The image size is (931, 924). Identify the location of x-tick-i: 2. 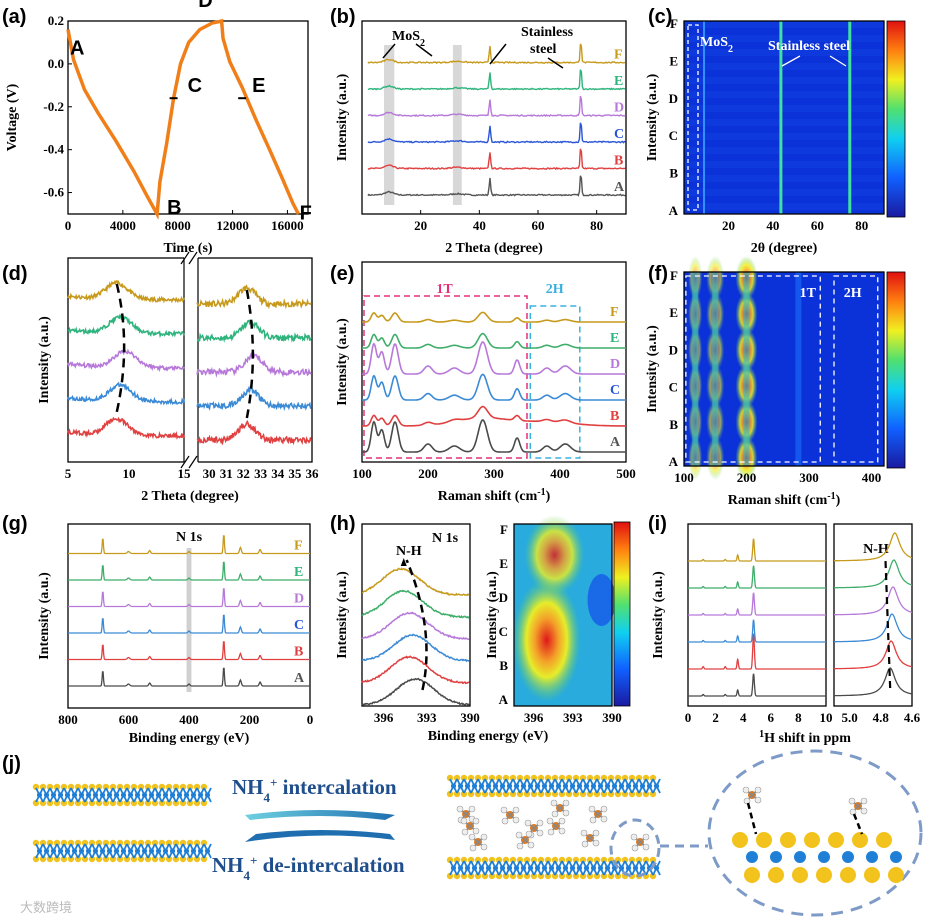
(715, 717).